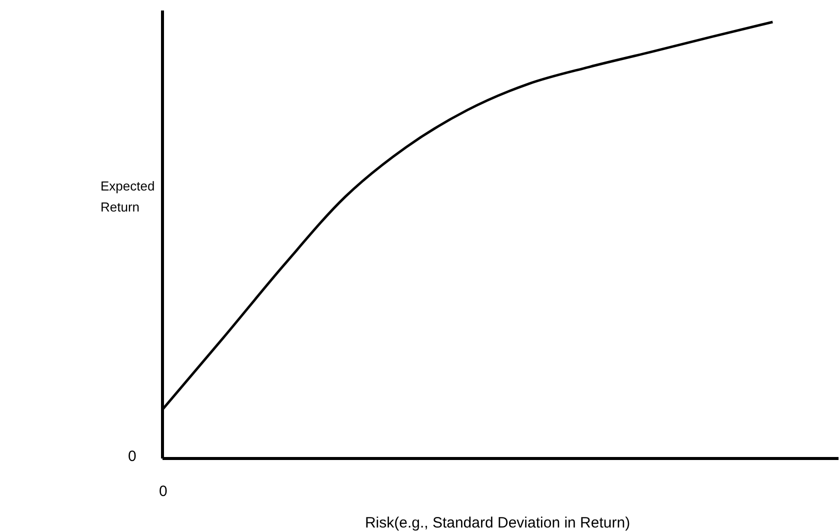 Image resolution: width=839 pixels, height=532 pixels. I want to click on y-axis-title: Expected Return, so click(127, 196).